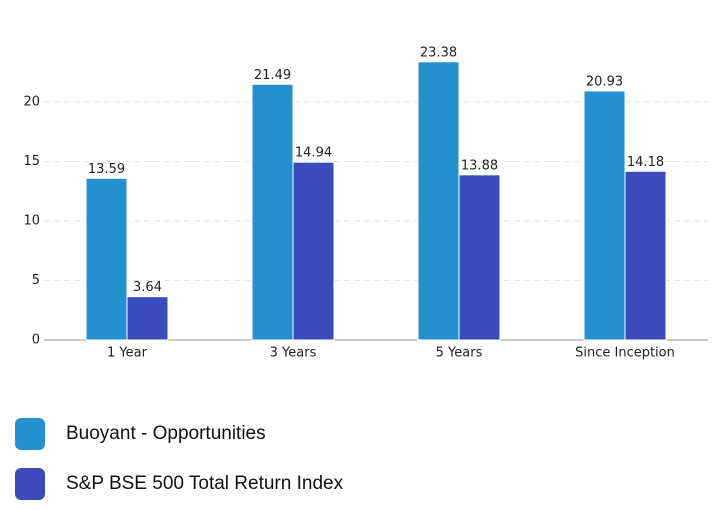 This screenshot has width=724, height=510. I want to click on y-tick-label: 5, so click(36, 280).